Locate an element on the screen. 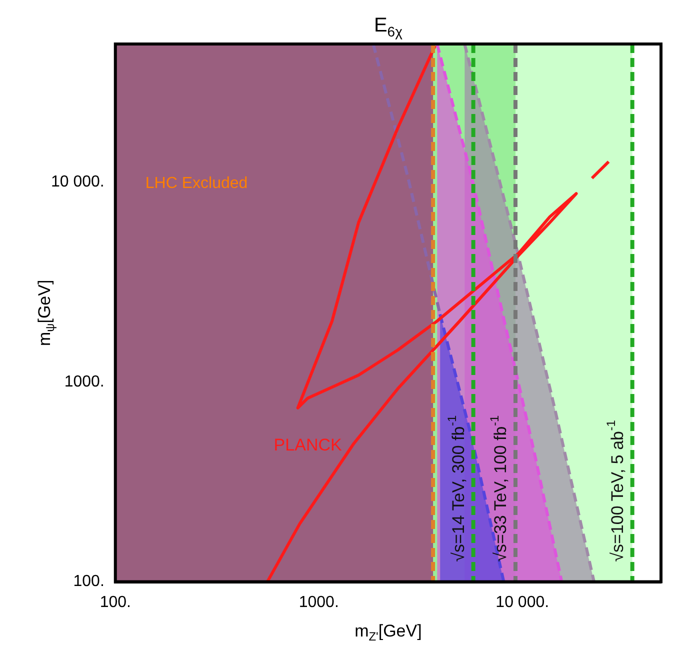 The height and width of the screenshot is (667, 675). annotation: √s=14 TeV, 300 fb-1 is located at coordinates (456, 488).